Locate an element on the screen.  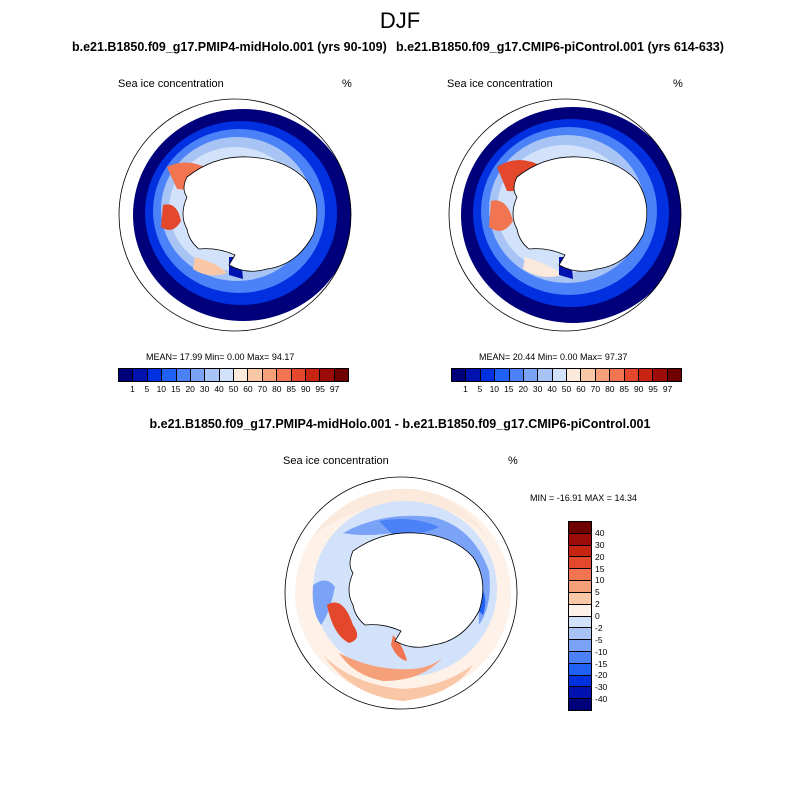
right-colorbar-label-12: 90 is located at coordinates (638, 389).